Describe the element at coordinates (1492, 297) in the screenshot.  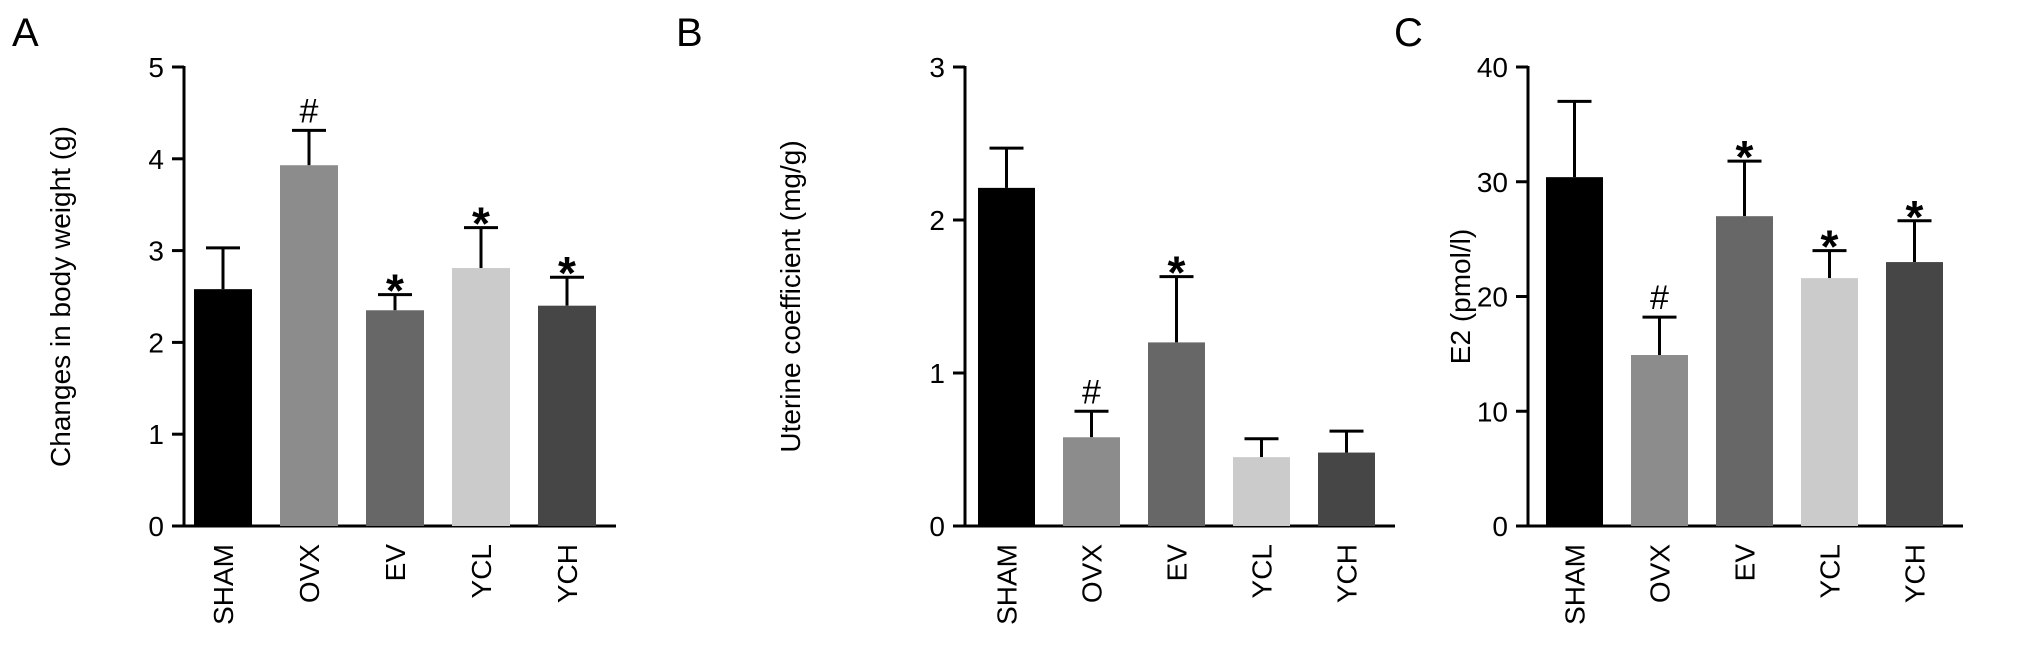
I see `y-tick-label: 20` at that location.